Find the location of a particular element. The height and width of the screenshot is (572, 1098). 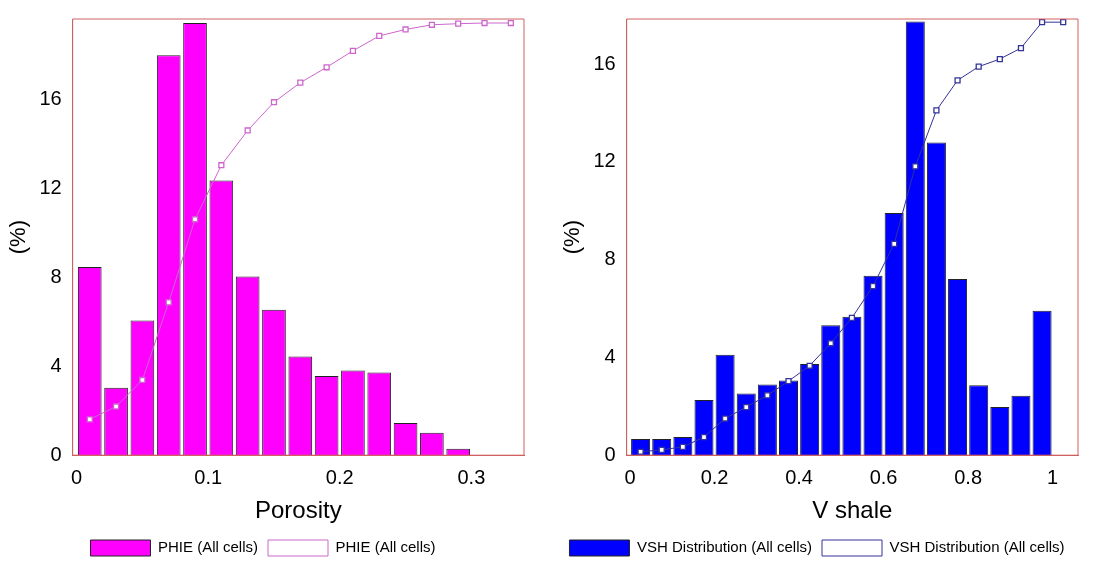

x-axis-title: V shale is located at coordinates (852, 510).